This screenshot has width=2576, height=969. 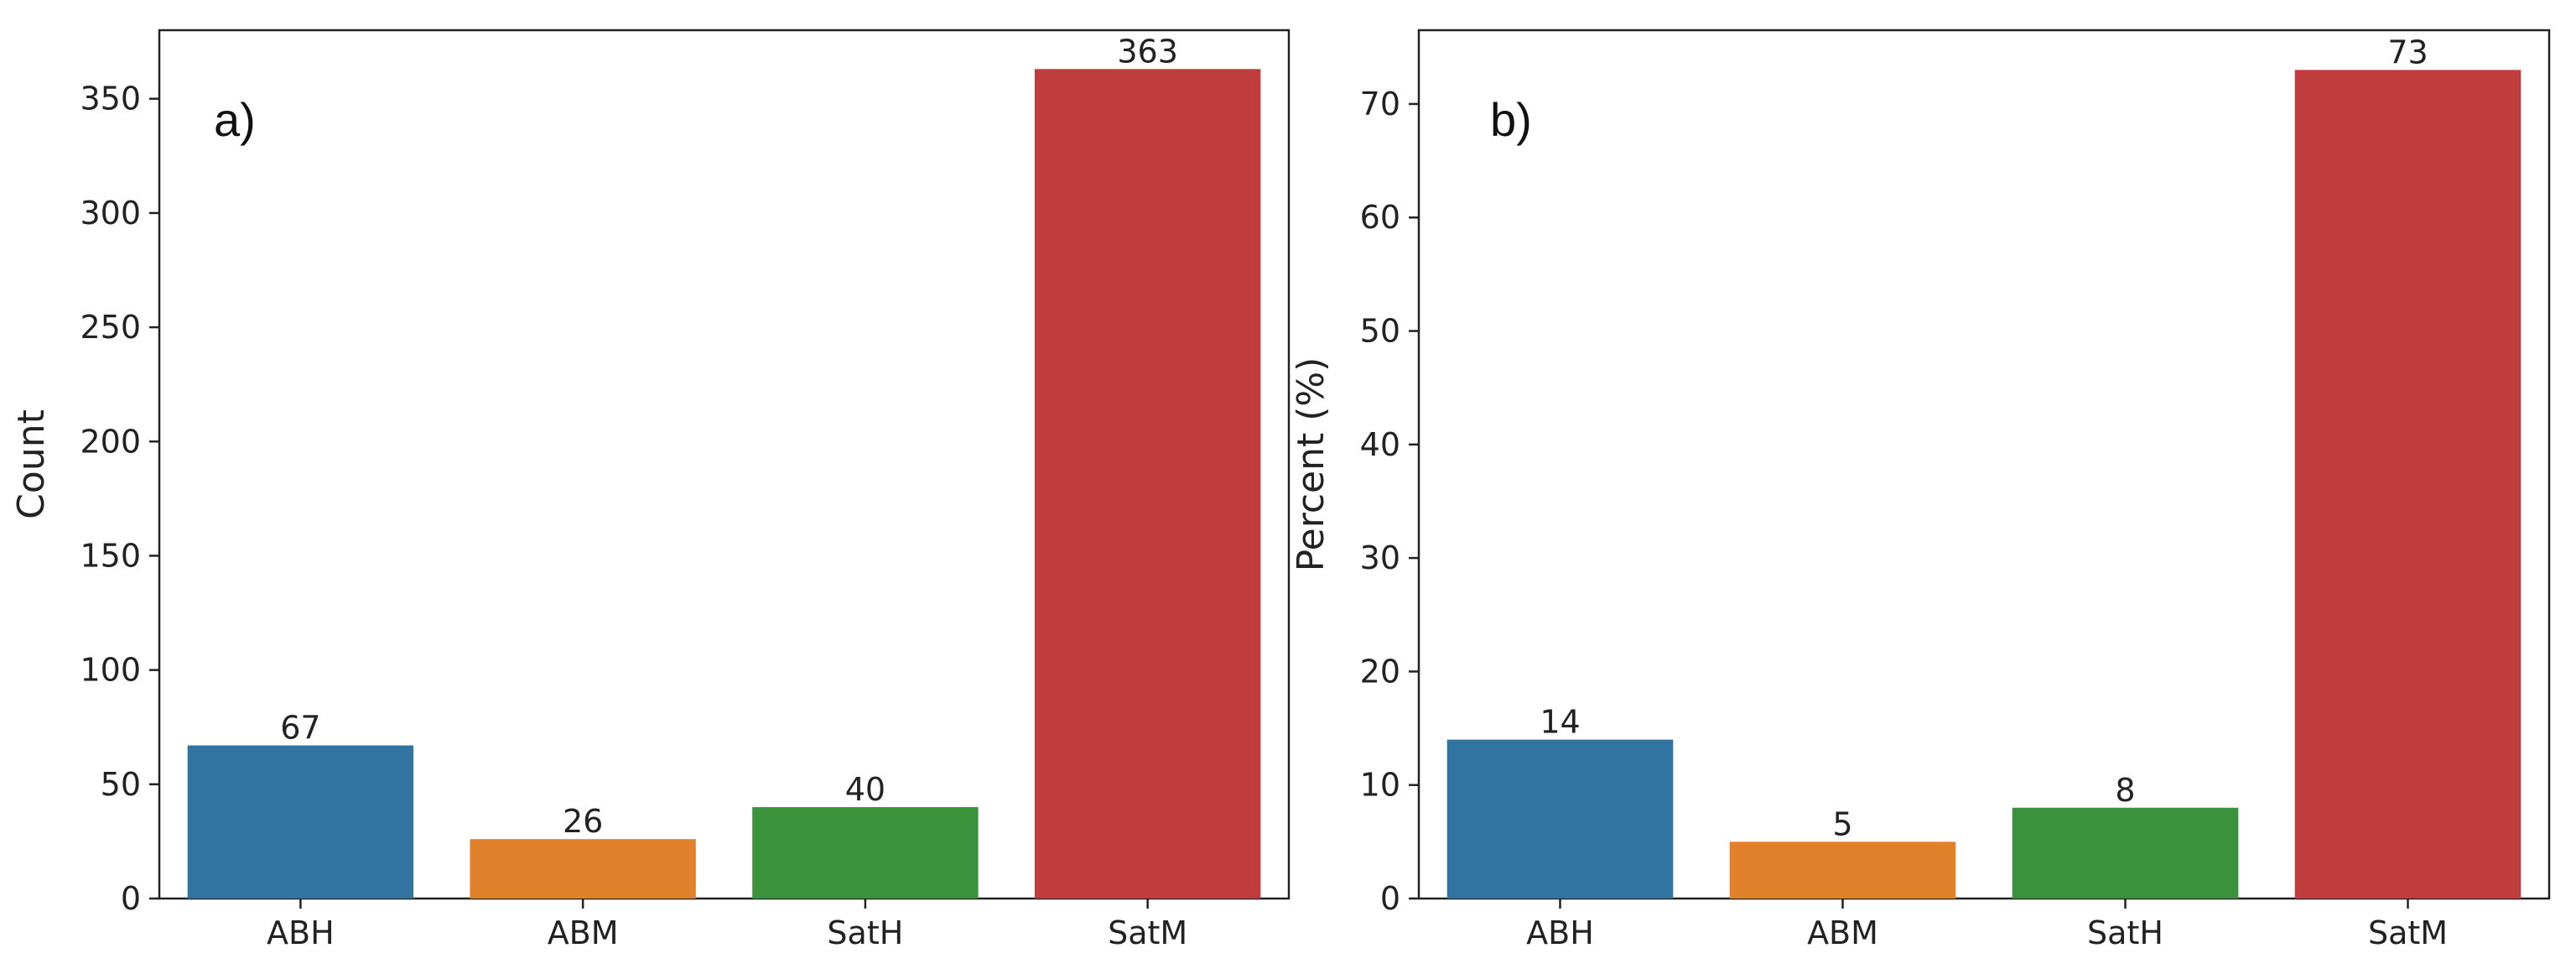 What do you see at coordinates (110, 99) in the screenshot?
I see `y-tick-label: 350` at bounding box center [110, 99].